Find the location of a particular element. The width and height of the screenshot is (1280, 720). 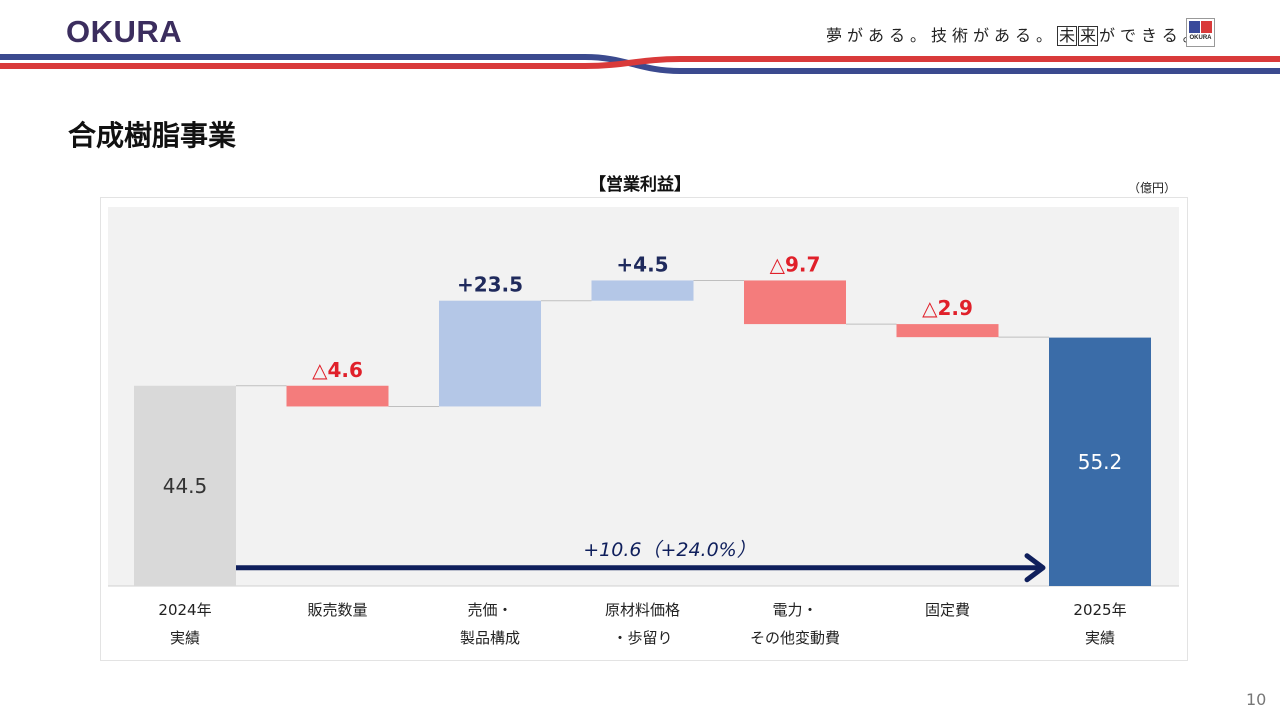

category-label-line2: 製品構成 is located at coordinates (489, 638).